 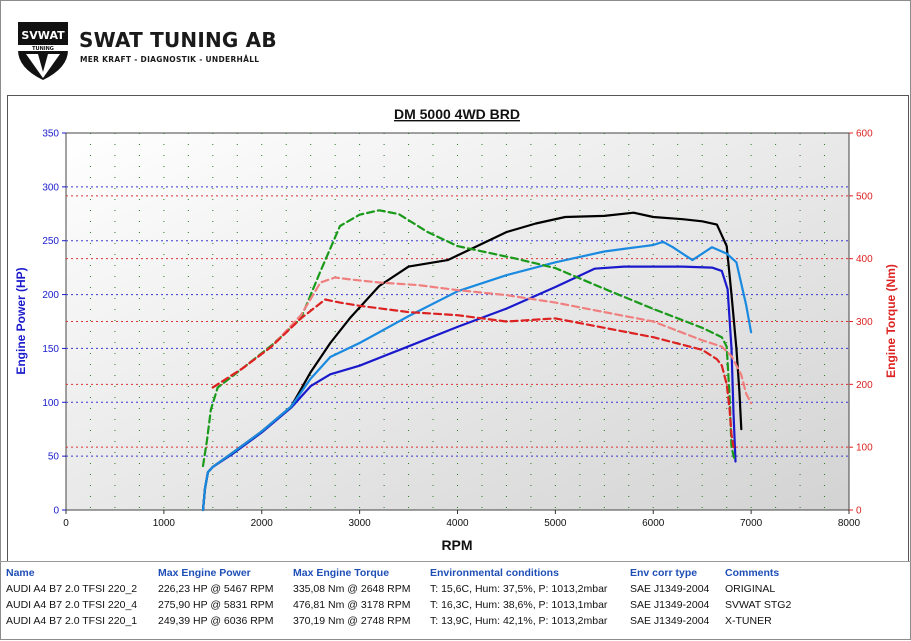 What do you see at coordinates (216, 589) in the screenshot?
I see `cell-max-power: 226,23 HP @ 5467 RPM` at bounding box center [216, 589].